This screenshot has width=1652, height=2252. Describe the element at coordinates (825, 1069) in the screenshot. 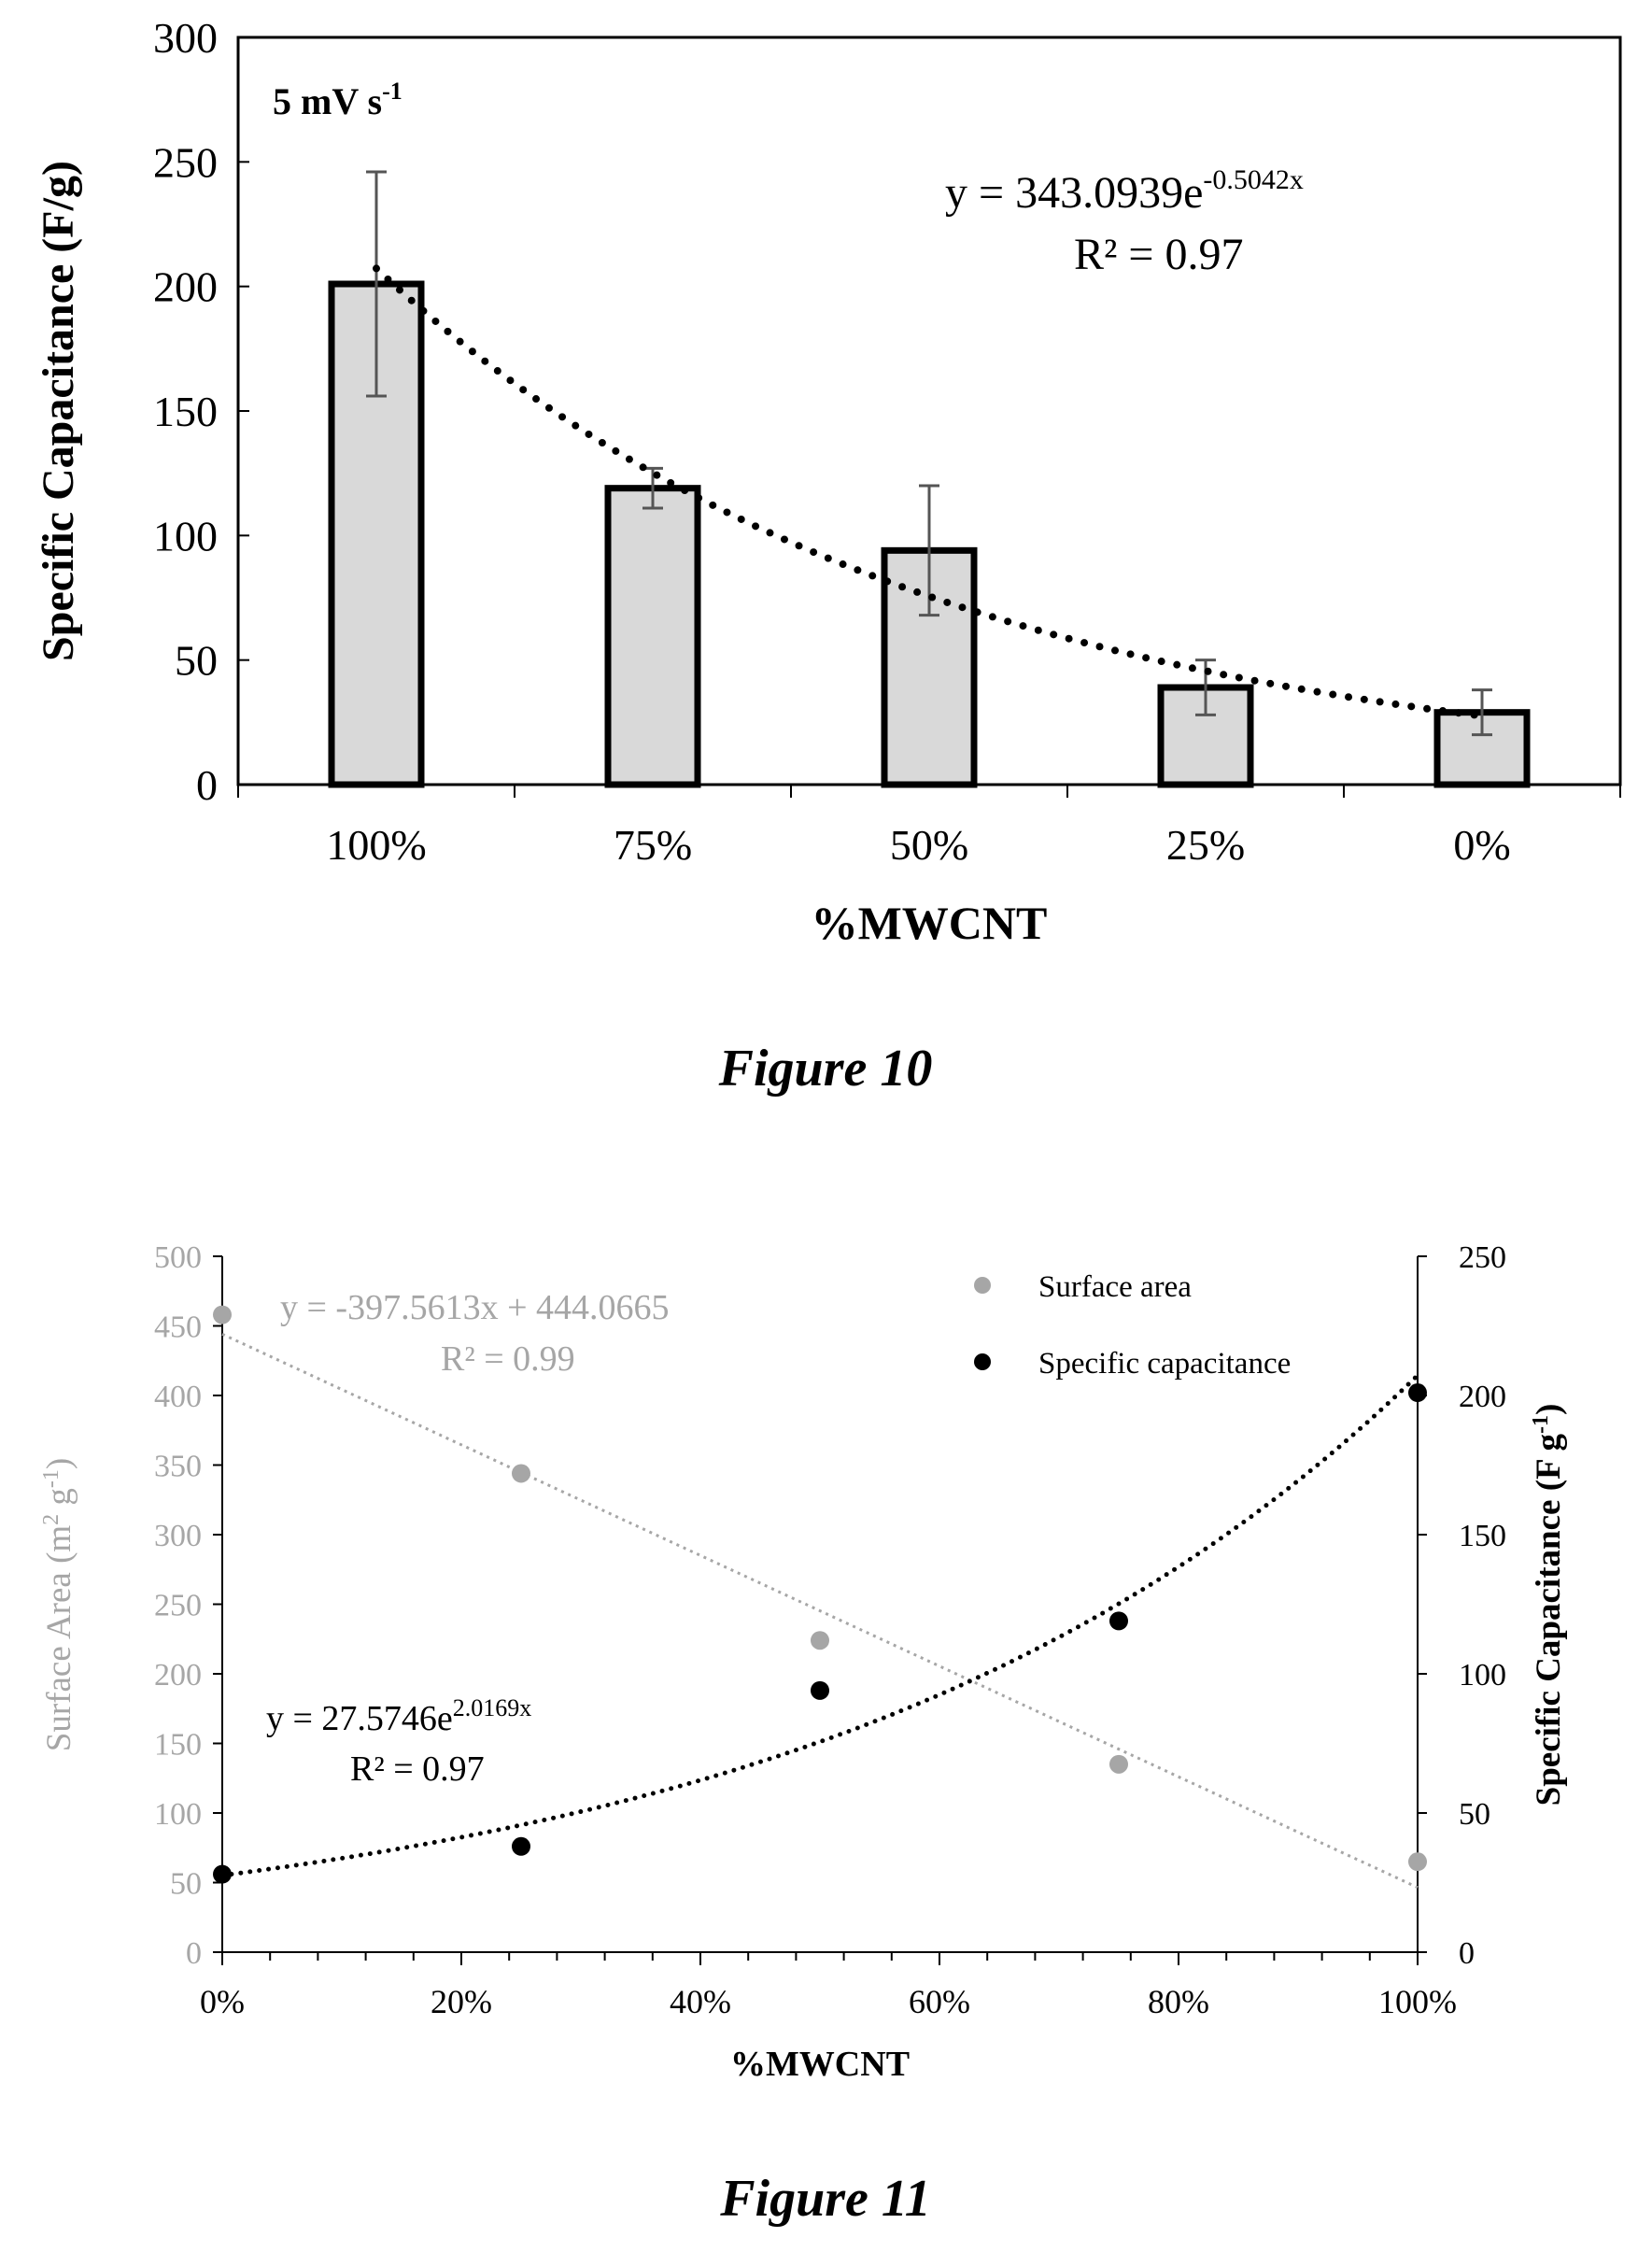

I see `figure-10-caption: Figure 10` at that location.